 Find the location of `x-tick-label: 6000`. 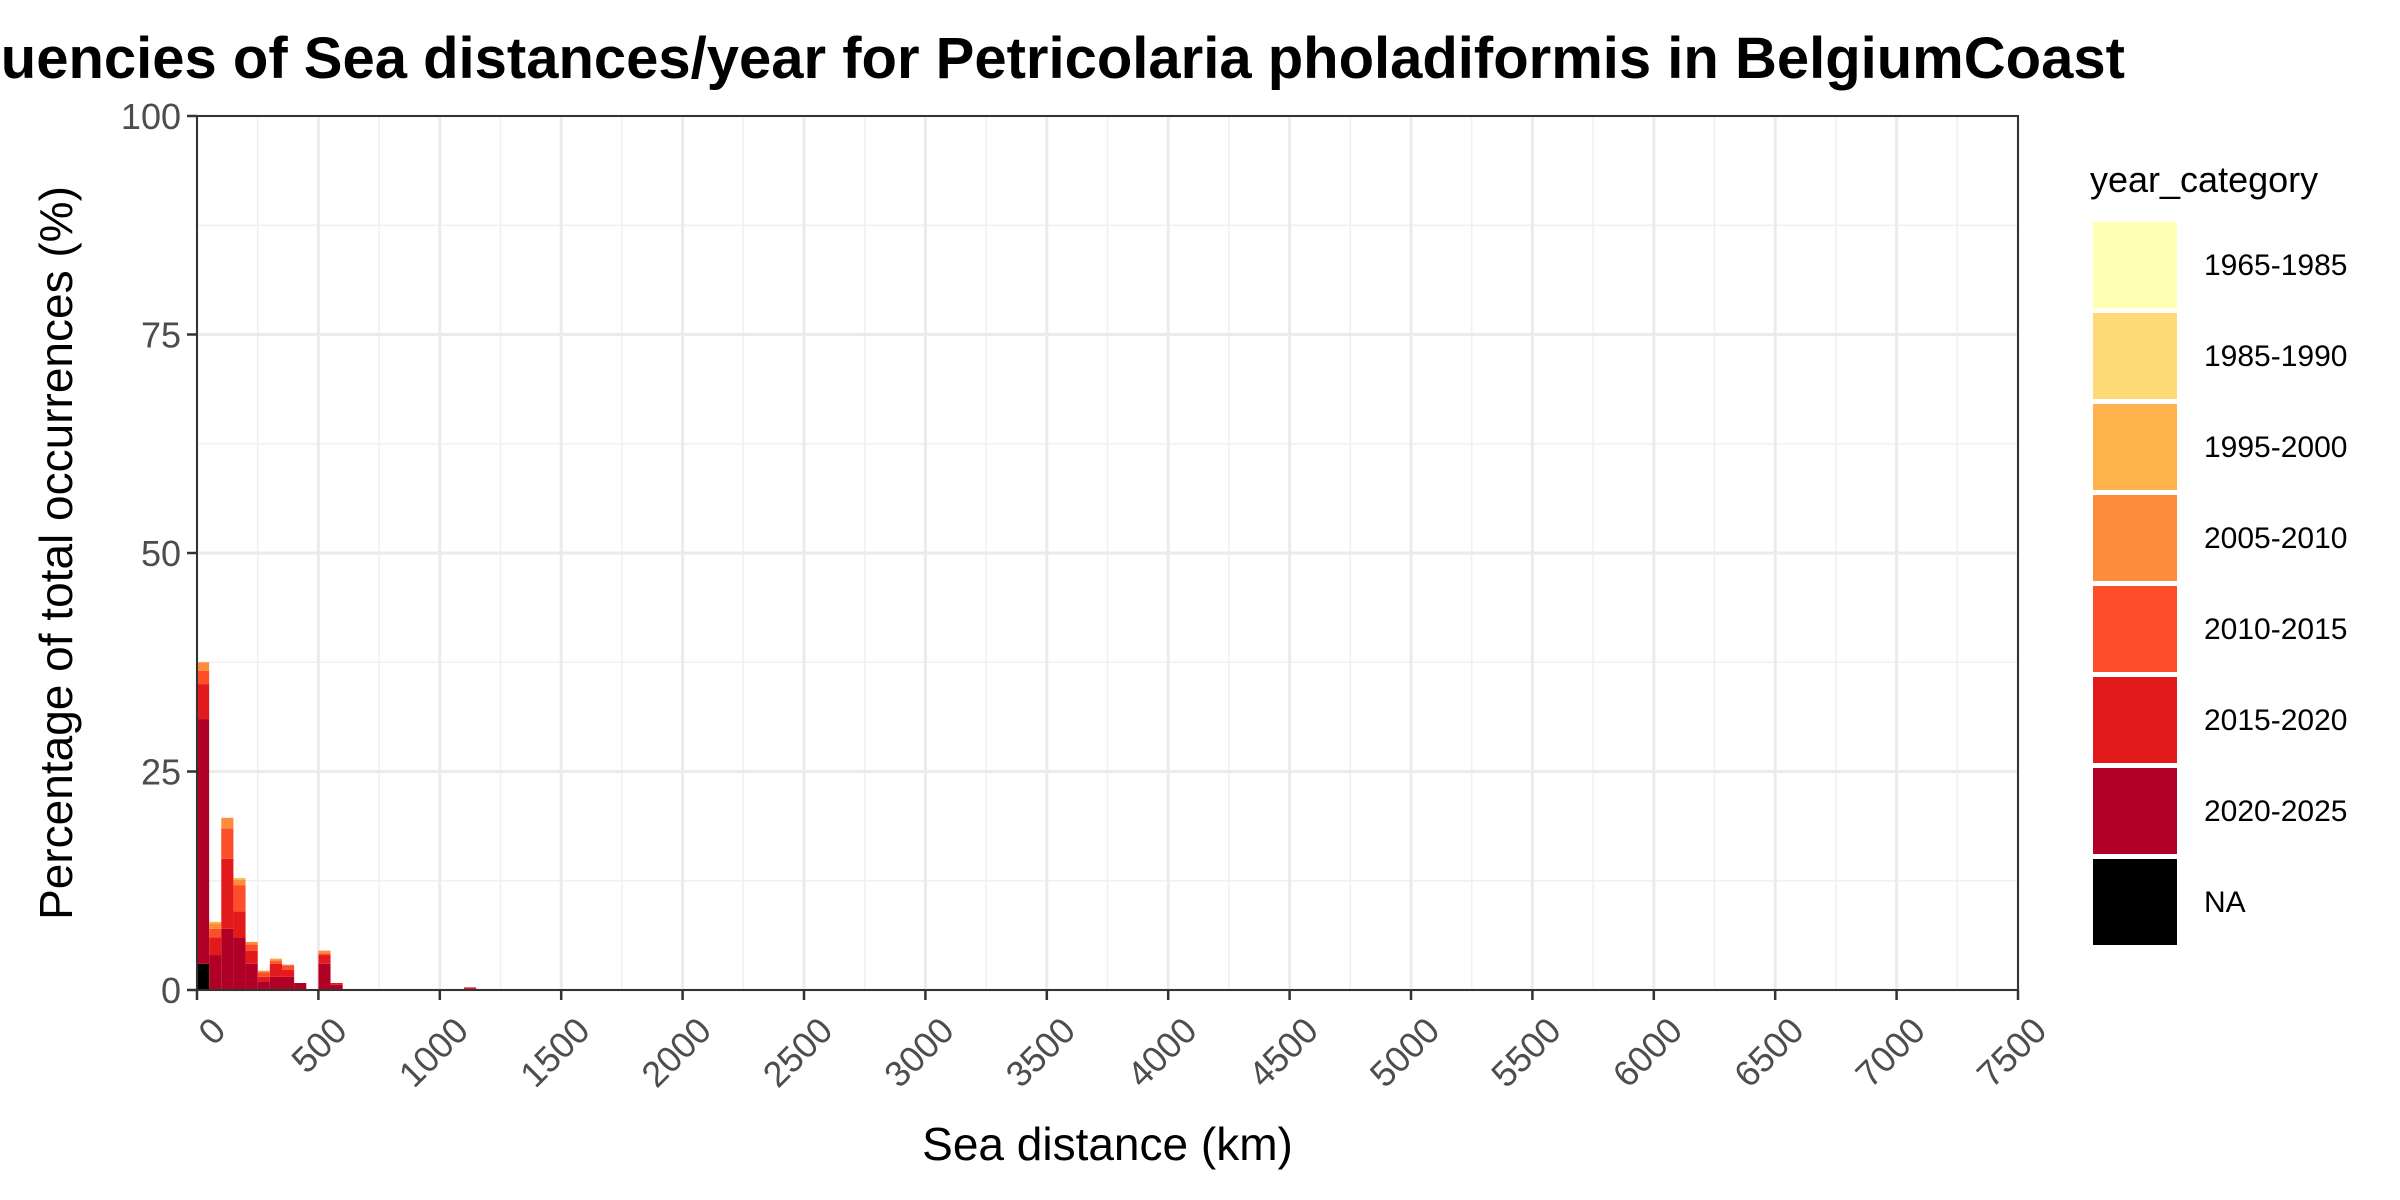

x-tick-label: 6000 is located at coordinates (1648, 1052).